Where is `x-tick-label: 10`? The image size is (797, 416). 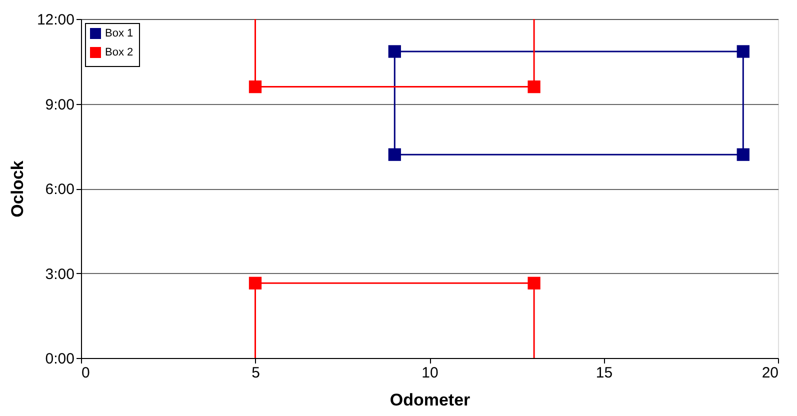 x-tick-label: 10 is located at coordinates (430, 373).